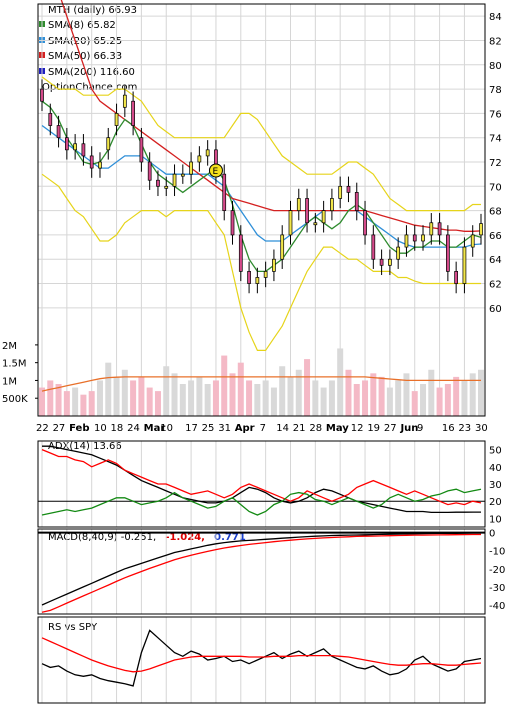  Describe the element at coordinates (191, 428) in the screenshot. I see `x-tick-label: 17` at that location.